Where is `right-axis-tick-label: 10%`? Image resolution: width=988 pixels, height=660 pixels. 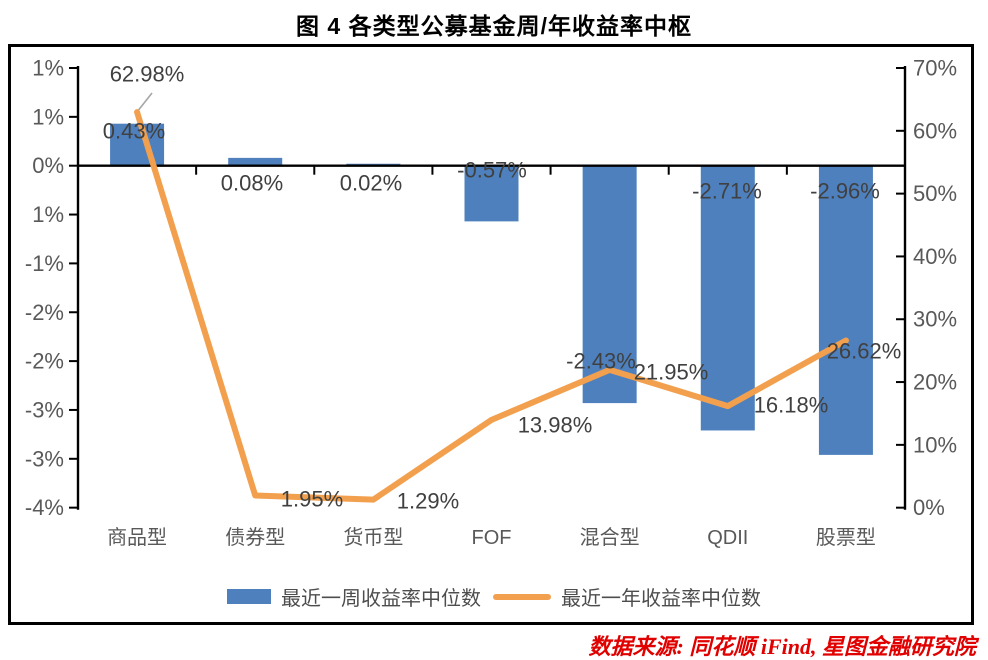
right-axis-tick-label: 10% is located at coordinates (935, 444).